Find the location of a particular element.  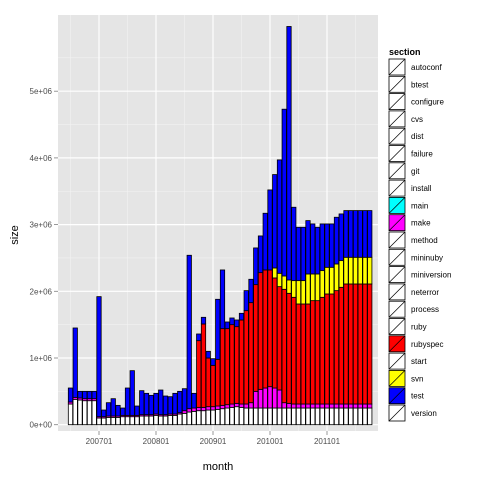

y-axis-title: size is located at coordinates (15, 235).